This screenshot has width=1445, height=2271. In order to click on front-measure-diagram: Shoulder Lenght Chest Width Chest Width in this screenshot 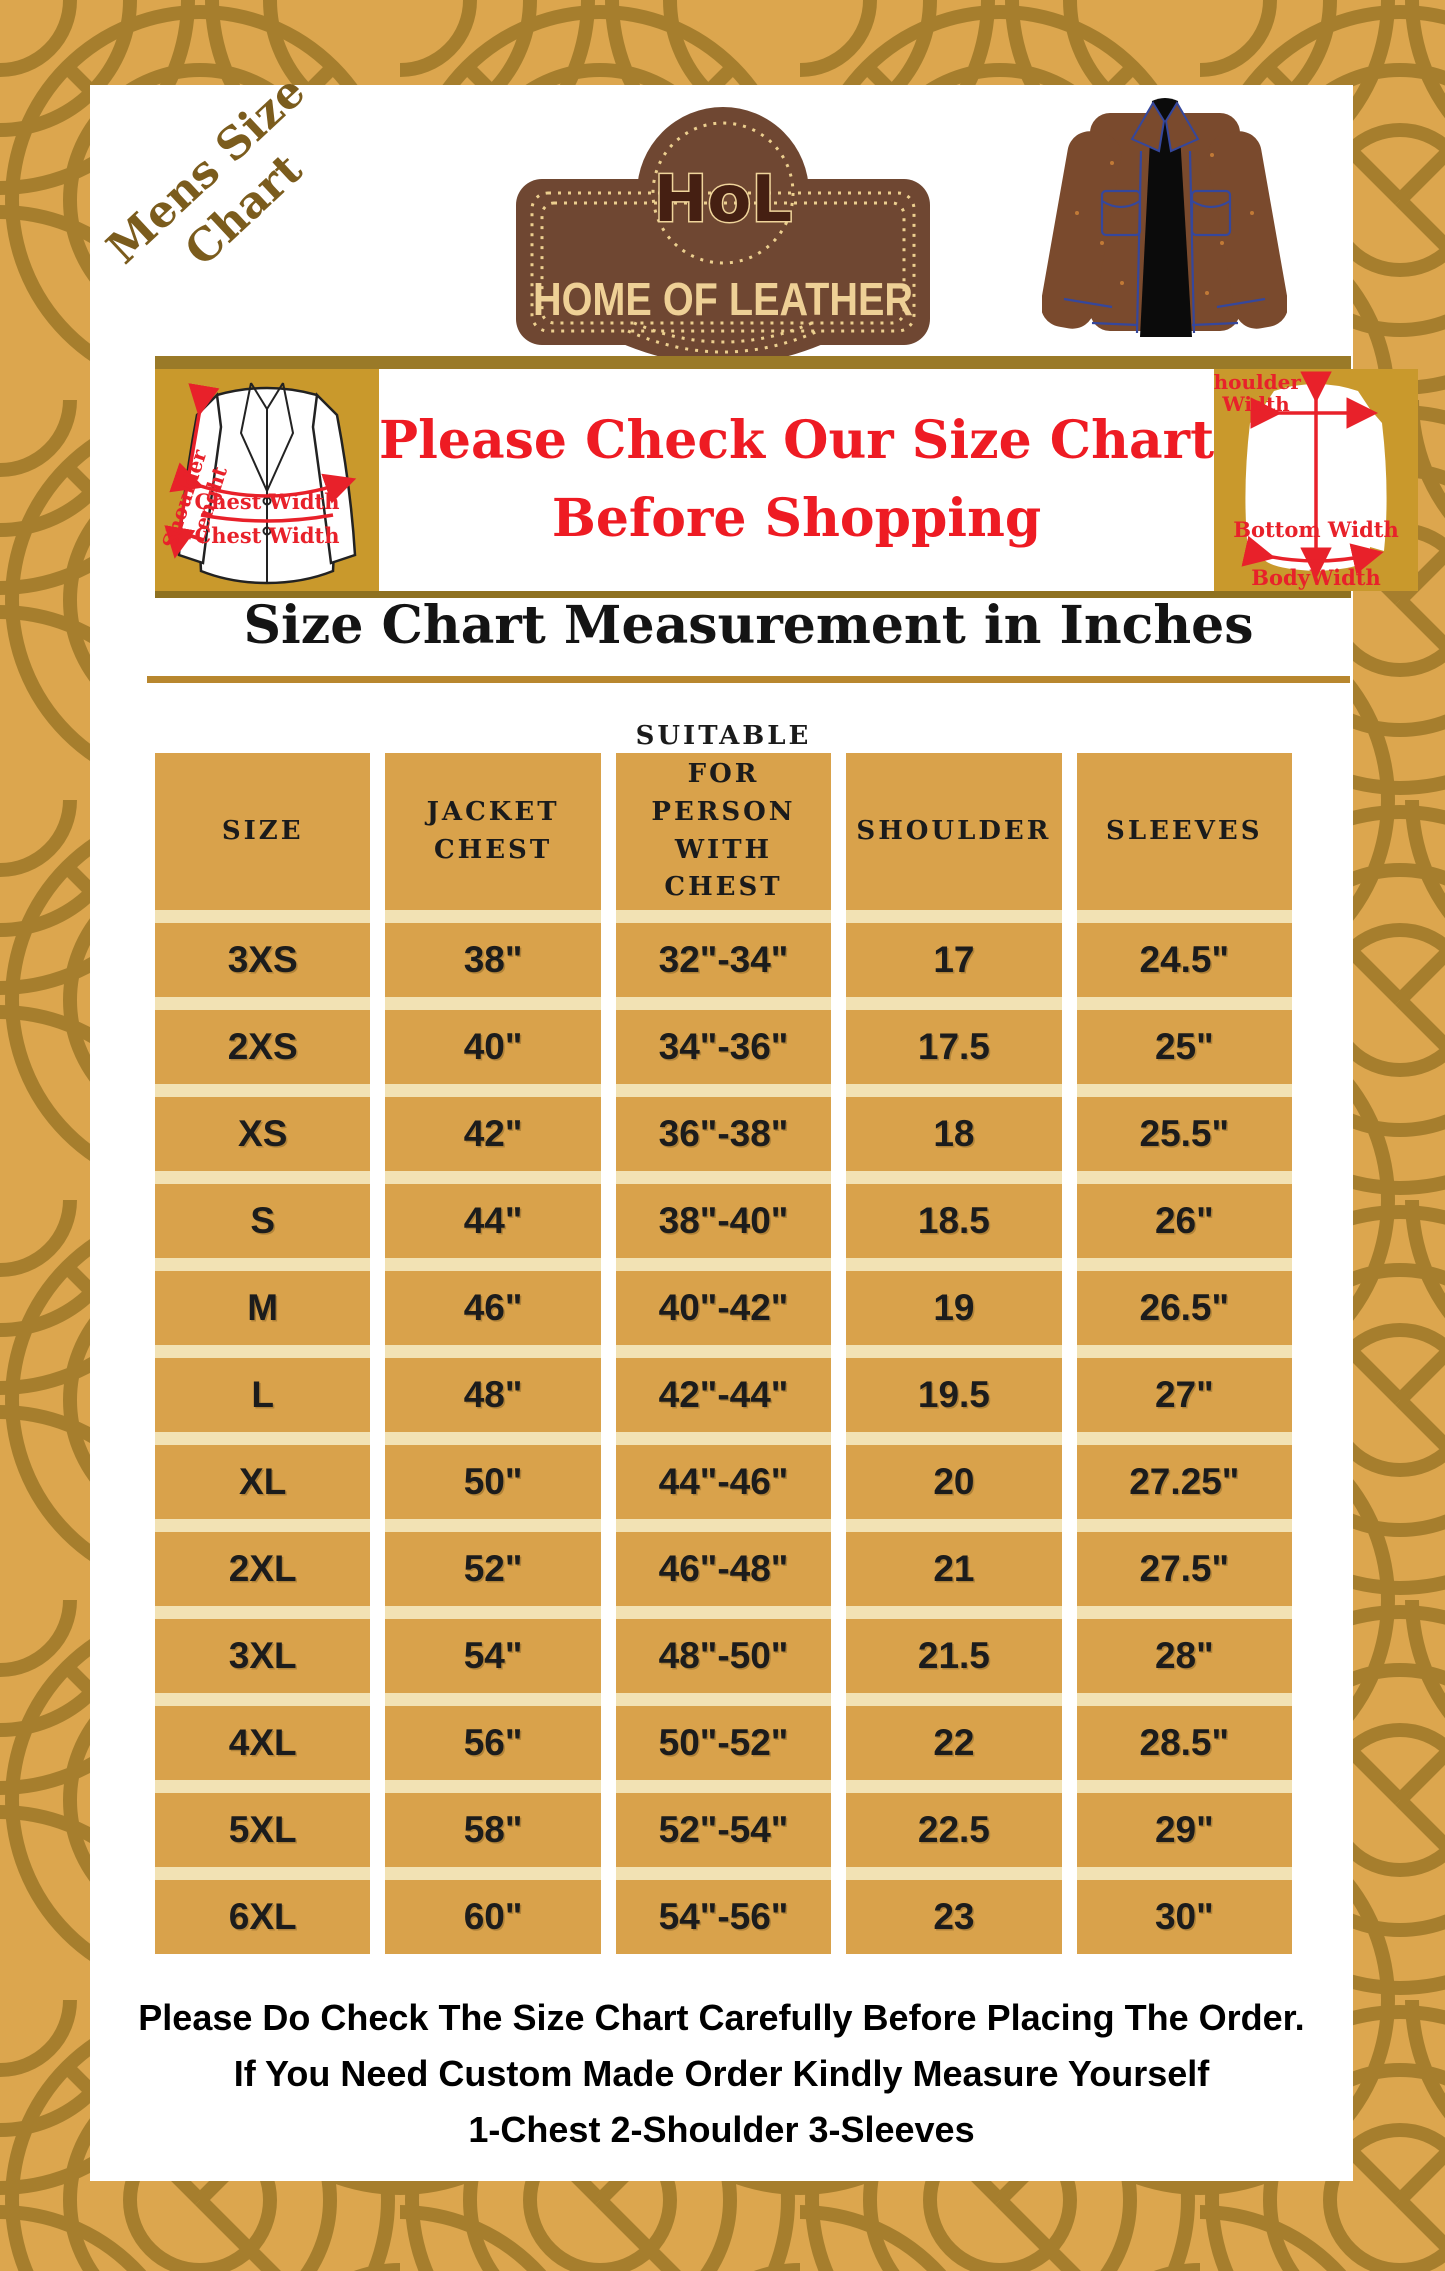, I will do `click(267, 480)`.